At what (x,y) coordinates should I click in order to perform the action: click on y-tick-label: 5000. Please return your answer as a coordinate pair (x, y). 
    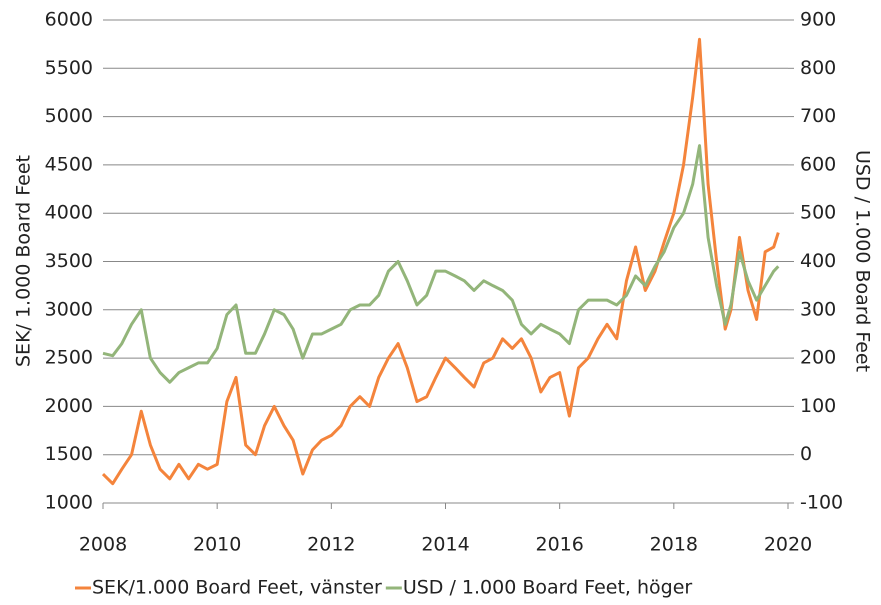
    Looking at the image, I should click on (69, 116).